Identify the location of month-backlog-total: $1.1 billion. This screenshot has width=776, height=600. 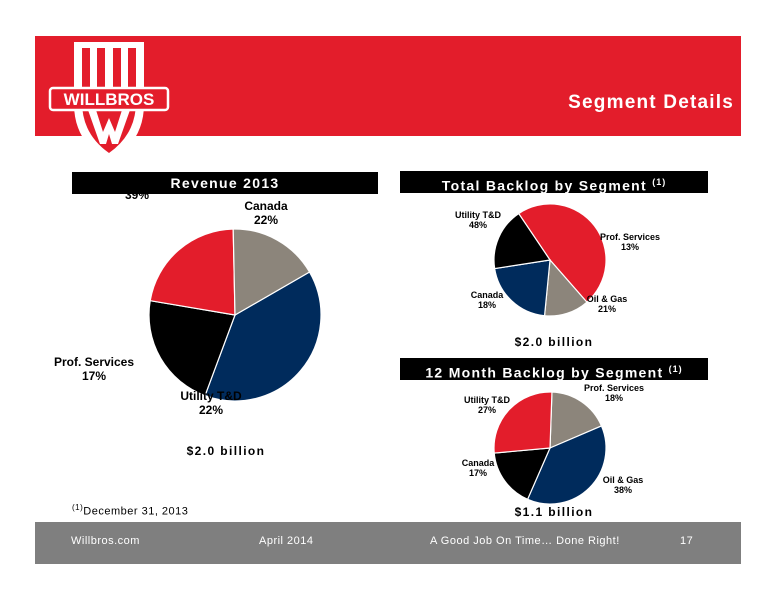
(554, 512).